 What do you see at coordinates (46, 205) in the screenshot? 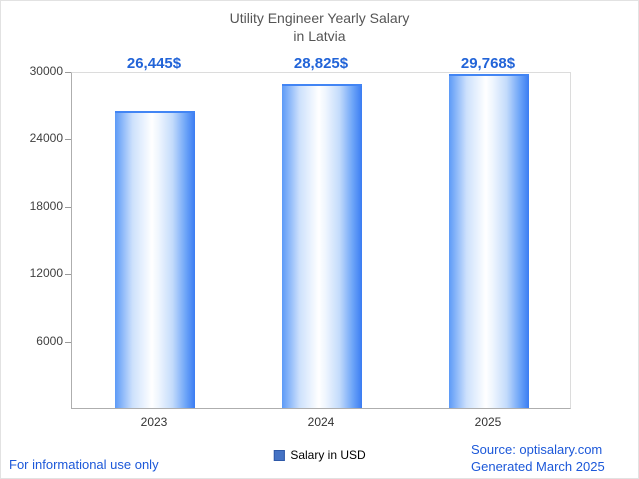
I see `y-axis-tick-label: 18000` at bounding box center [46, 205].